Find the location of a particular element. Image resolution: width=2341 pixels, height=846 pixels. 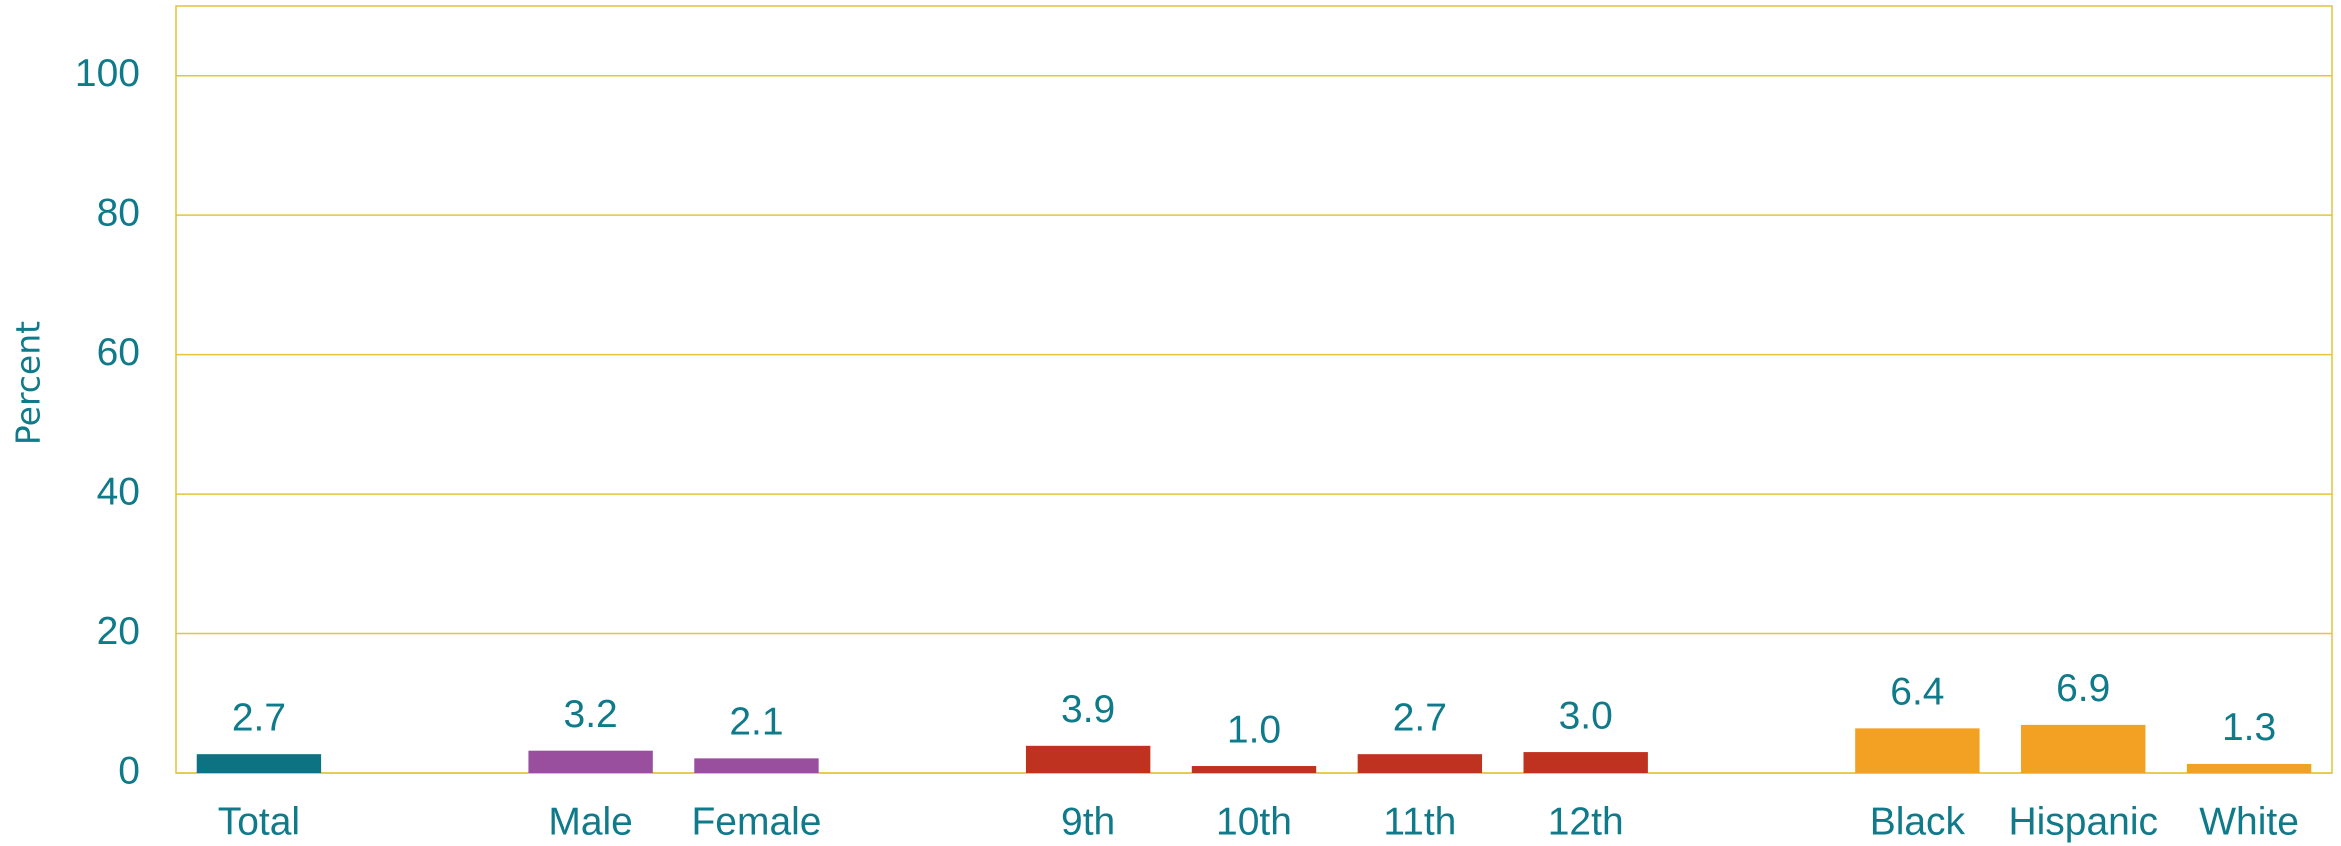

y-tick-label: 0 is located at coordinates (129, 770).